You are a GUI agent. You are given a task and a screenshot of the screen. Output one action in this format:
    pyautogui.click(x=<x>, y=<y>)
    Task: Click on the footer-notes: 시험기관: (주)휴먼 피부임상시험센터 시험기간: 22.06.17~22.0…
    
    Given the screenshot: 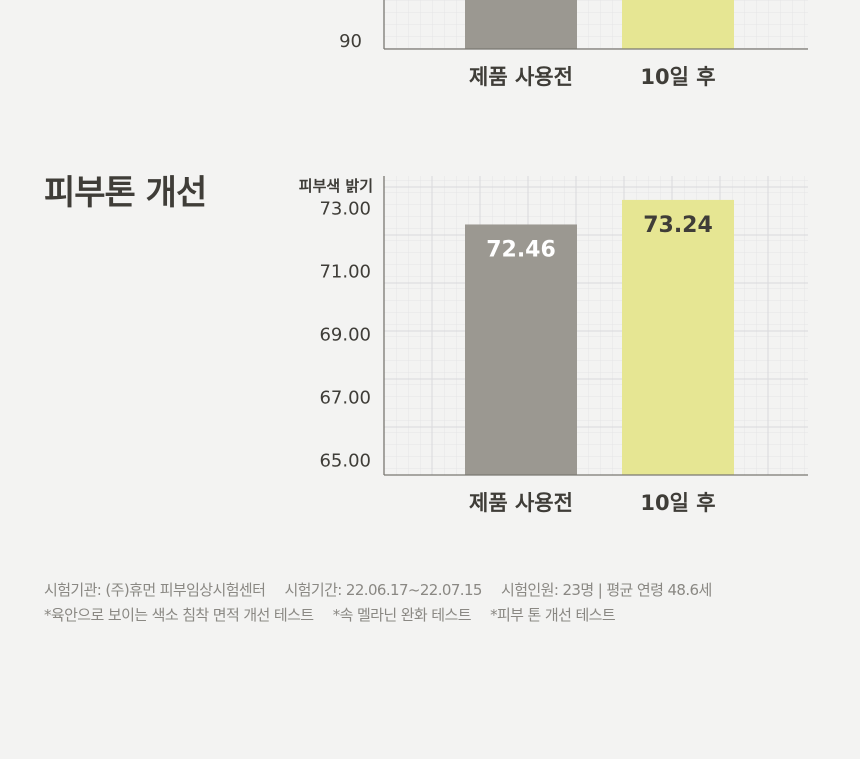 What is the action you would take?
    pyautogui.click(x=444, y=603)
    